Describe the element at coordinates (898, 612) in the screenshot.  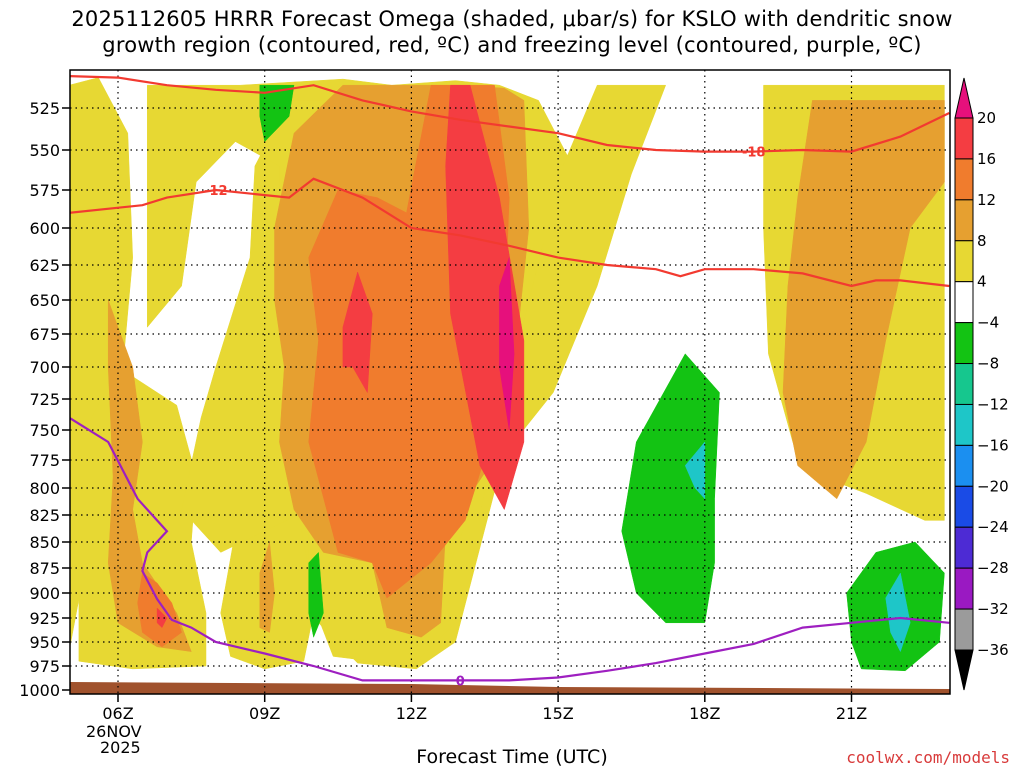
I see `omega-neg8-neg12-east` at that location.